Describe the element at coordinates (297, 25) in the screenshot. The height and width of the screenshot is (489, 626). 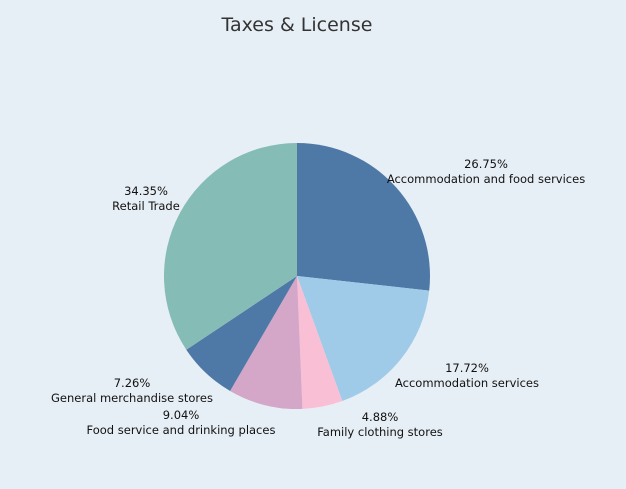
I see `chart-title: Taxes & License` at that location.